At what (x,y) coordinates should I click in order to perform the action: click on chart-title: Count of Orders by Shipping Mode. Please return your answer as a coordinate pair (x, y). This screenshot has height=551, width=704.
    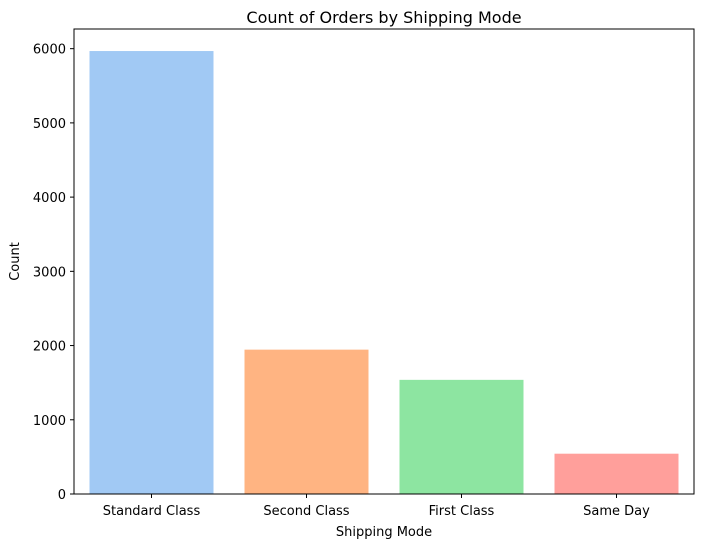
    Looking at the image, I should click on (383, 17).